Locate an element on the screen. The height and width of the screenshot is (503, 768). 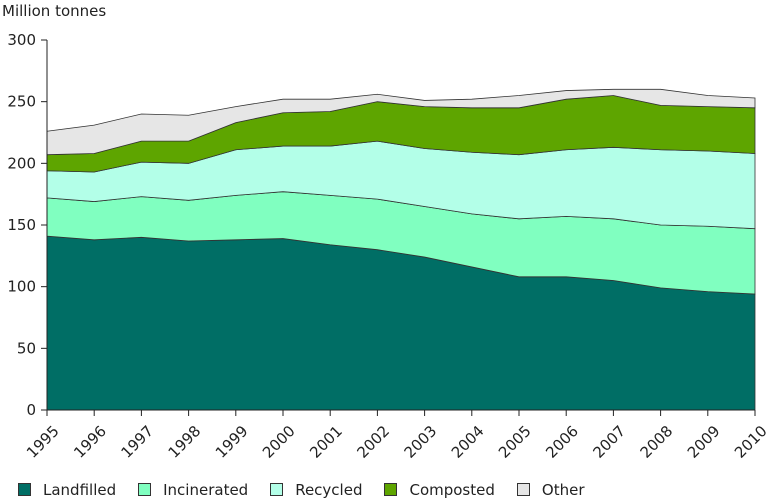
y-axis-label: Million tonnes is located at coordinates (54, 11).